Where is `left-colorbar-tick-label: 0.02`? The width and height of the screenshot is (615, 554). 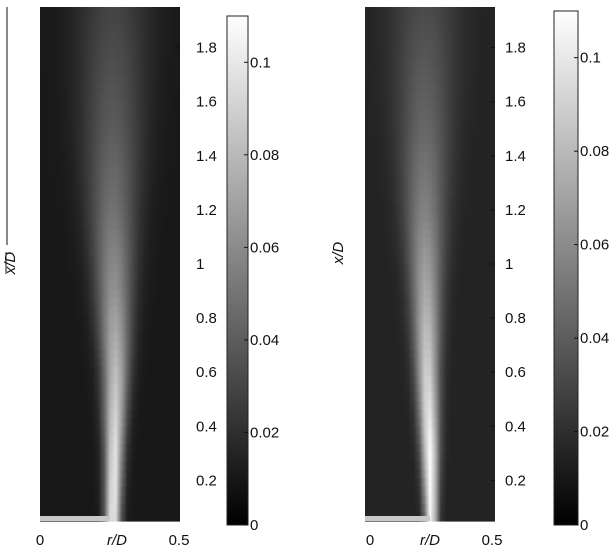 left-colorbar-tick-label: 0.02 is located at coordinates (264, 433).